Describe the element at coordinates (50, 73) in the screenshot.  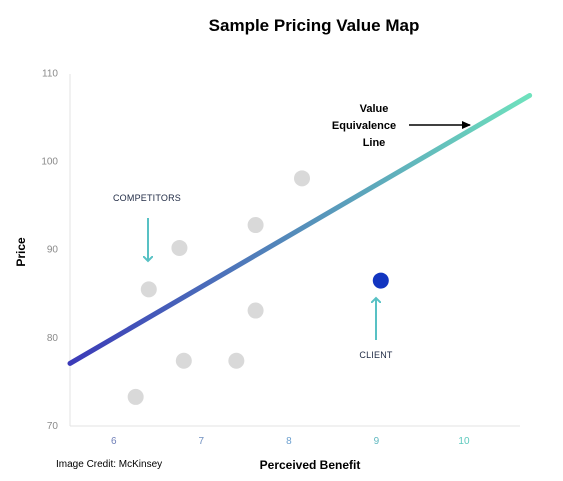
I see `y-tick-label: 110` at that location.